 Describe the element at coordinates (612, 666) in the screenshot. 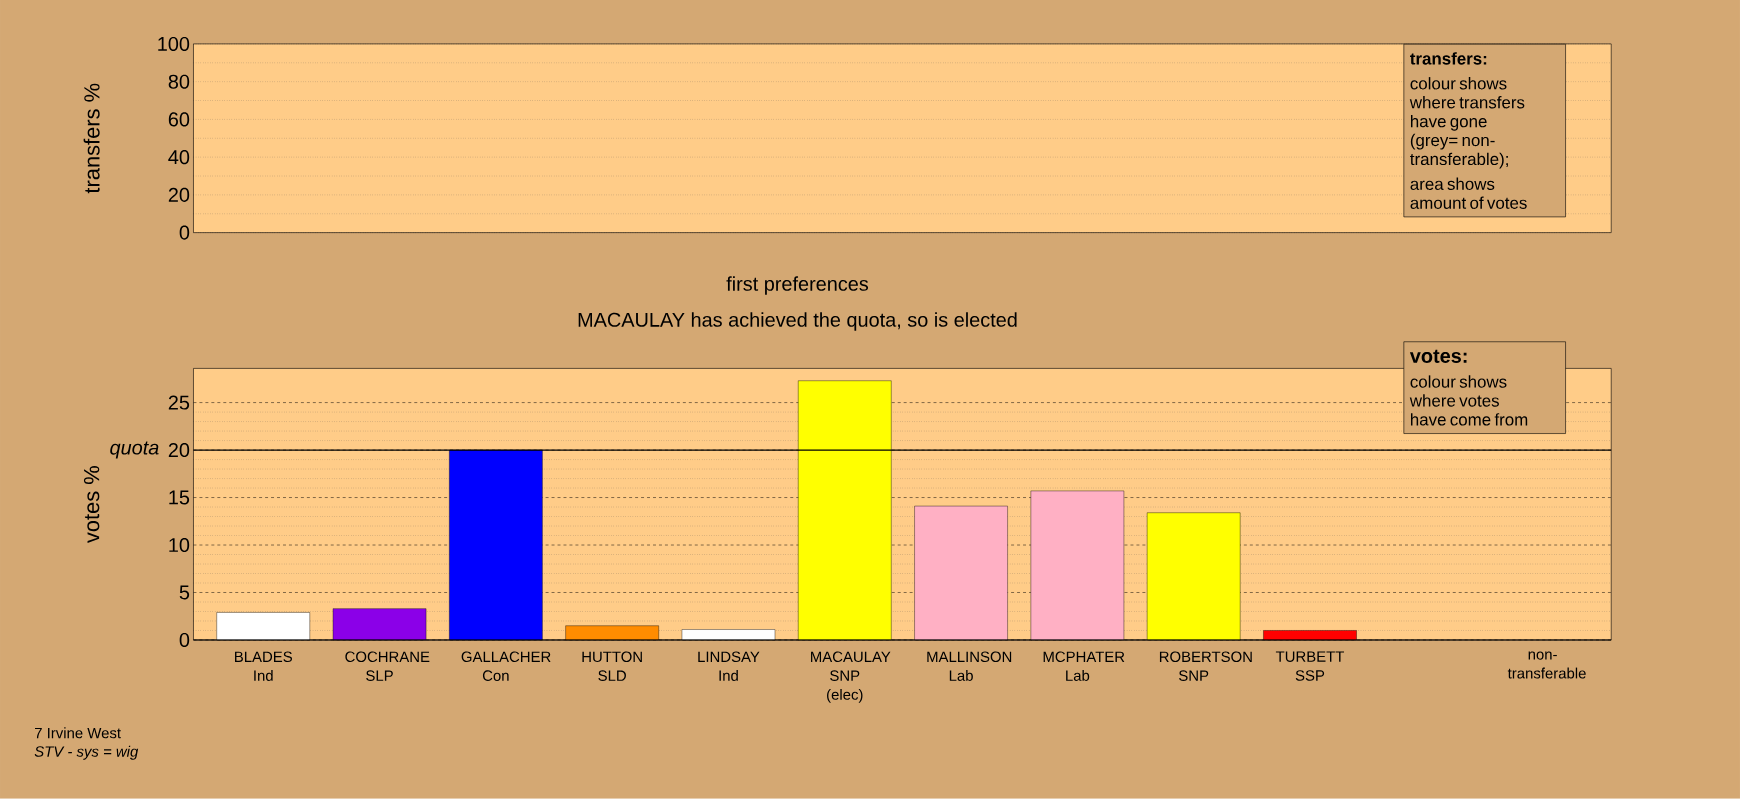

I see `x-tick-label: HUTTON SLD` at that location.